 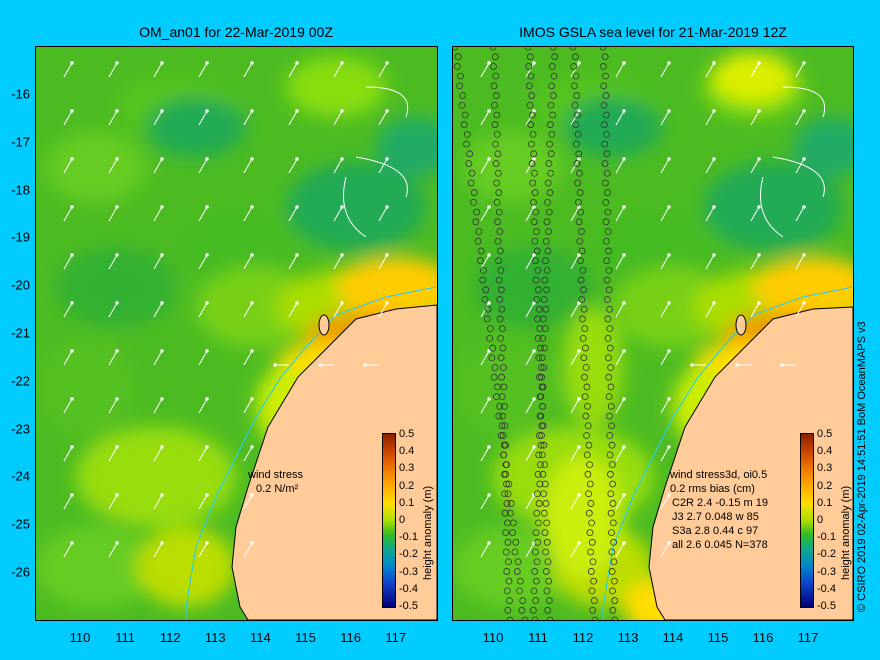 What do you see at coordinates (20, 333) in the screenshot?
I see `lat-tick-label: -21` at bounding box center [20, 333].